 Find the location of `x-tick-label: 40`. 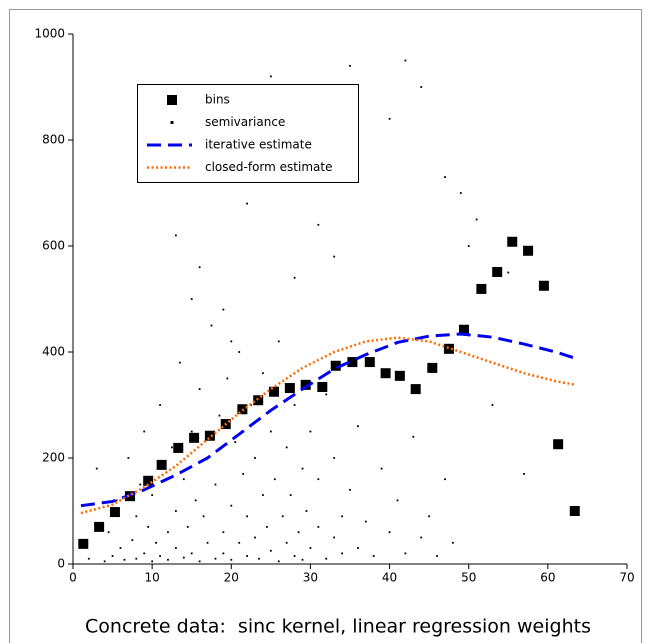

x-tick-label: 40 is located at coordinates (389, 578).